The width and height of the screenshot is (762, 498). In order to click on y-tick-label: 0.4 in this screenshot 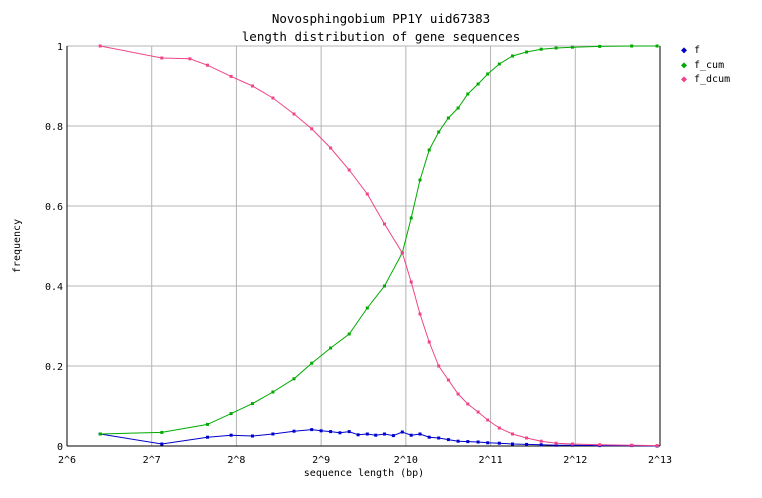, I will do `click(54, 287)`.